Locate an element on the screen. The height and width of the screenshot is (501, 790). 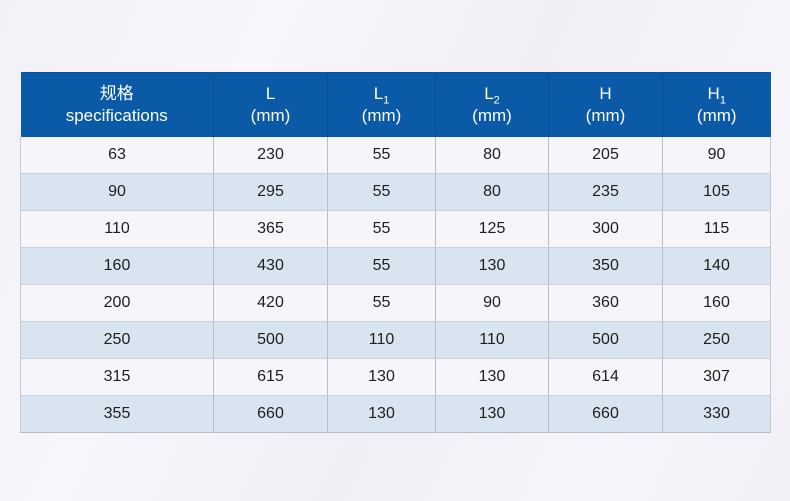
table-row: 160 430 55 130 350 140 is located at coordinates (395, 266).